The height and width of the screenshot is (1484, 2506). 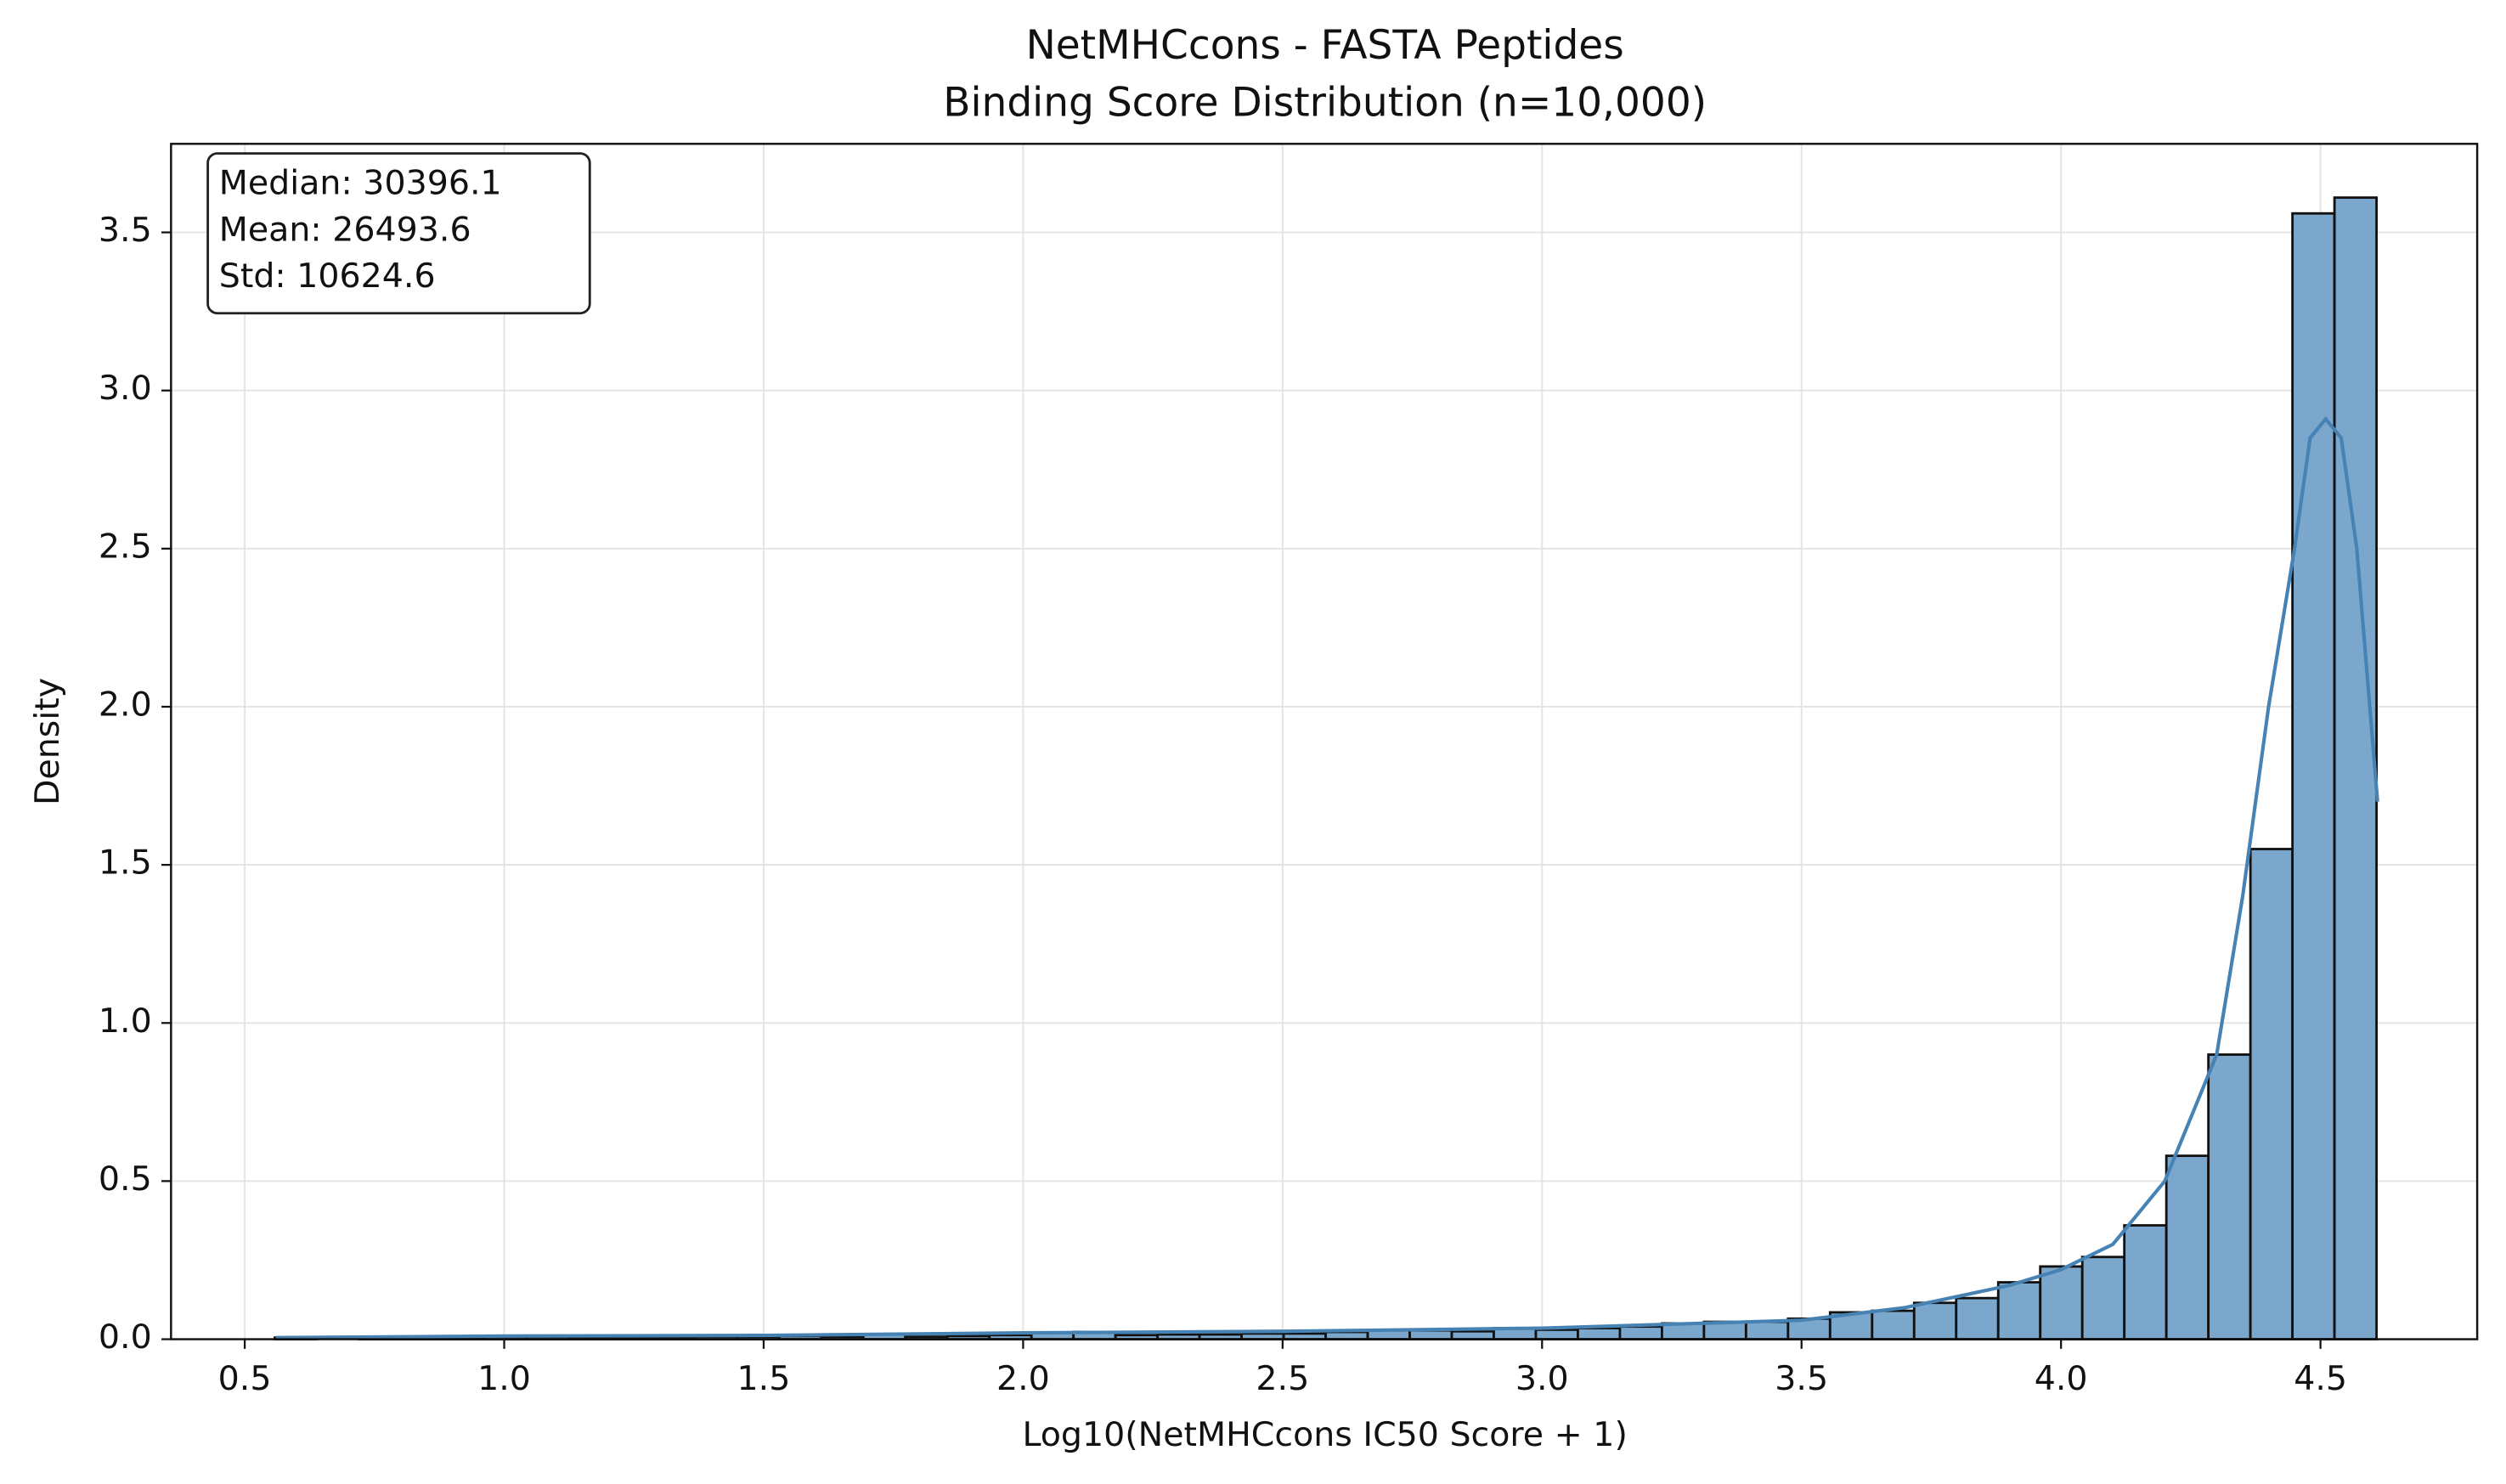 What do you see at coordinates (125, 546) in the screenshot?
I see `y-tick-label: 2.5` at bounding box center [125, 546].